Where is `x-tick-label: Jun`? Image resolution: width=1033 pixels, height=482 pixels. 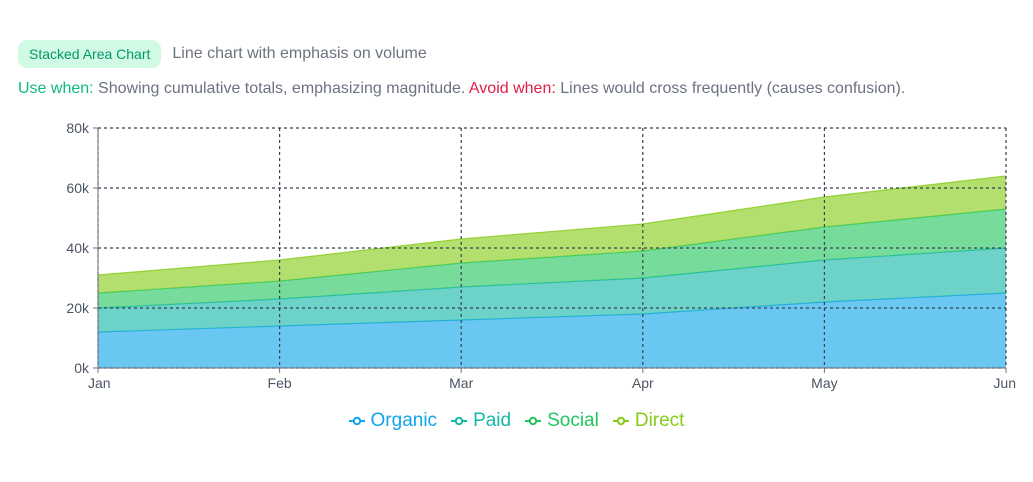
x-tick-label: Jun is located at coordinates (1004, 383).